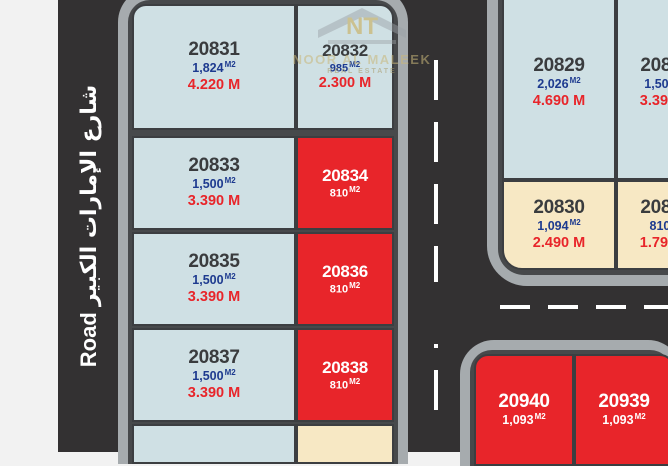 This screenshot has height=466, width=668. What do you see at coordinates (523, 402) in the screenshot?
I see `plot-id: 20940` at bounding box center [523, 402].